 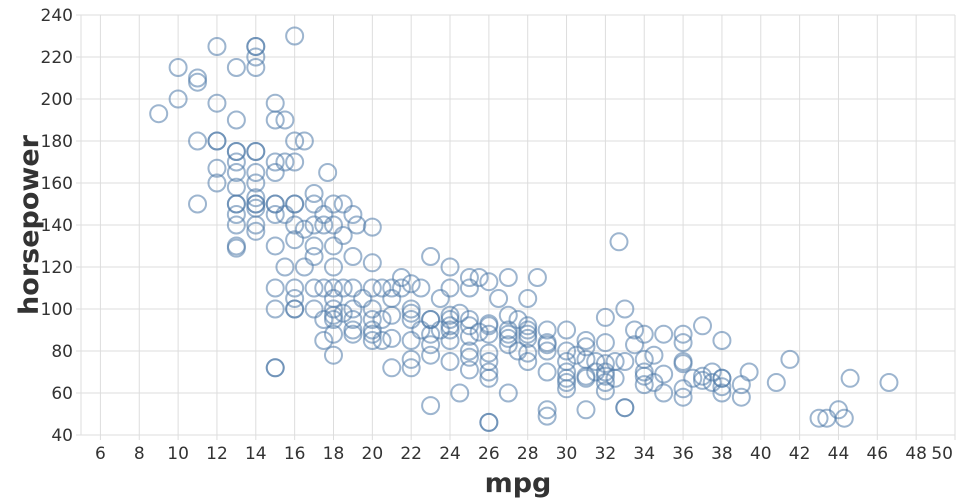 What do you see at coordinates (29, 224) in the screenshot?
I see `y-axis-title: horsepower` at bounding box center [29, 224].